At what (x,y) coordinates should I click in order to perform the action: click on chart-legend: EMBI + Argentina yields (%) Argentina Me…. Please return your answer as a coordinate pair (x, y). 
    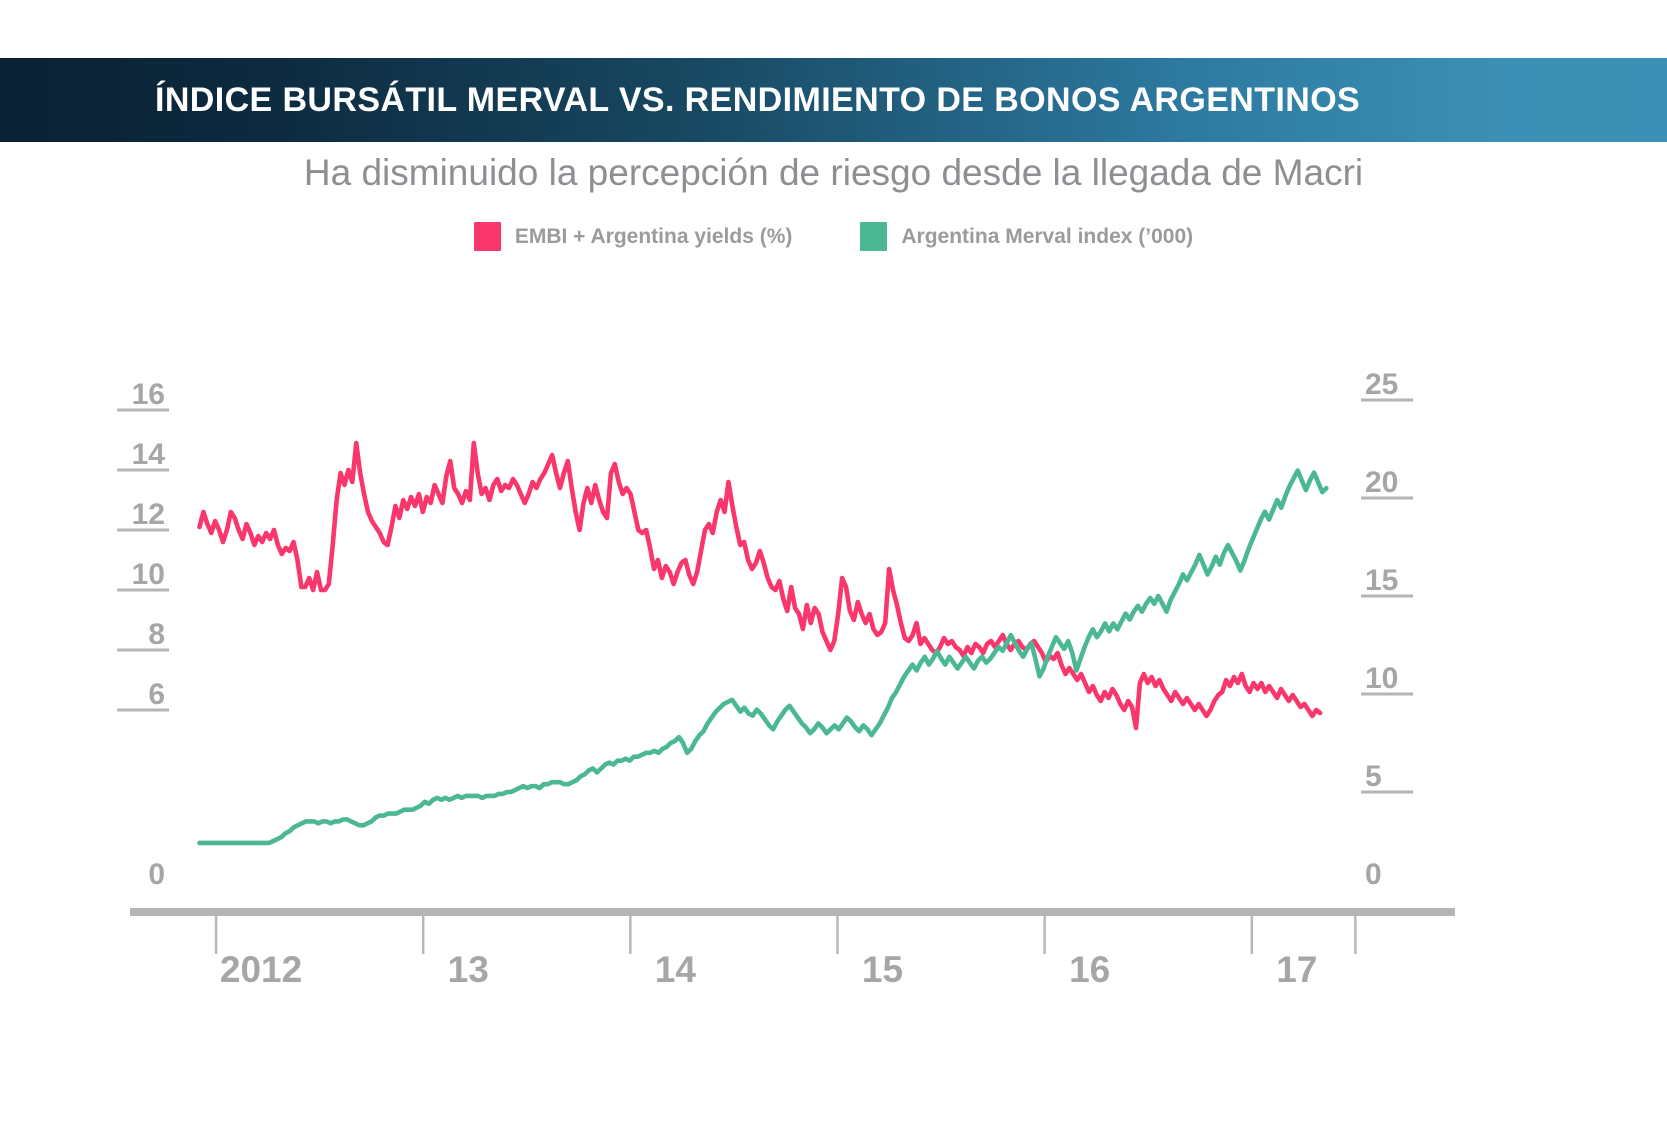
    Looking at the image, I should click on (833, 236).